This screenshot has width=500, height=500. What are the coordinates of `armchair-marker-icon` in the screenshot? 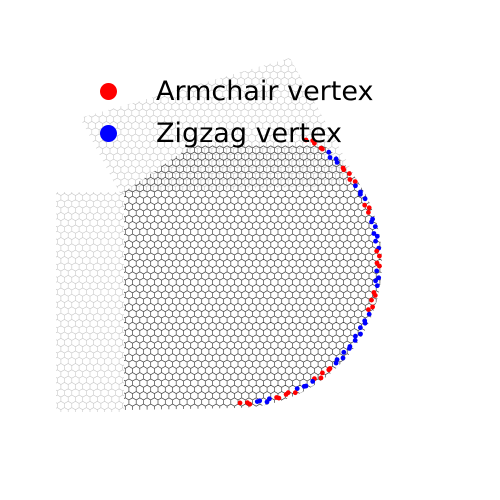 It's located at (108, 91).